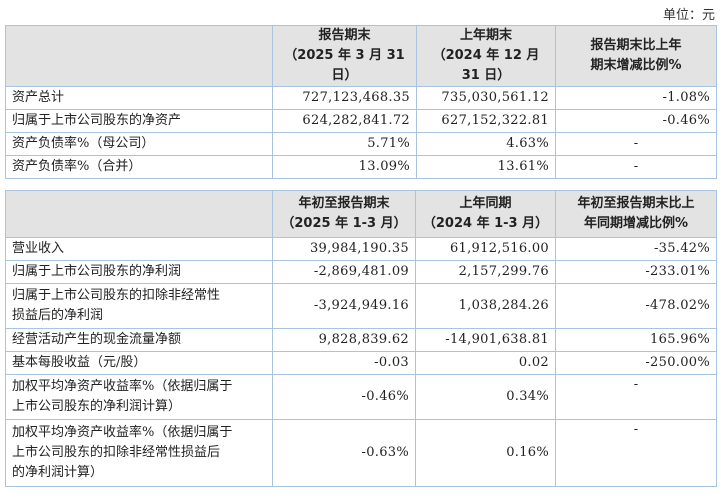 Image resolution: width=721 pixels, height=500 pixels. What do you see at coordinates (485, 214) in the screenshot?
I see `header-same-period-last-year: 上年同期 （2024 年 1-3 月）` at bounding box center [485, 214].